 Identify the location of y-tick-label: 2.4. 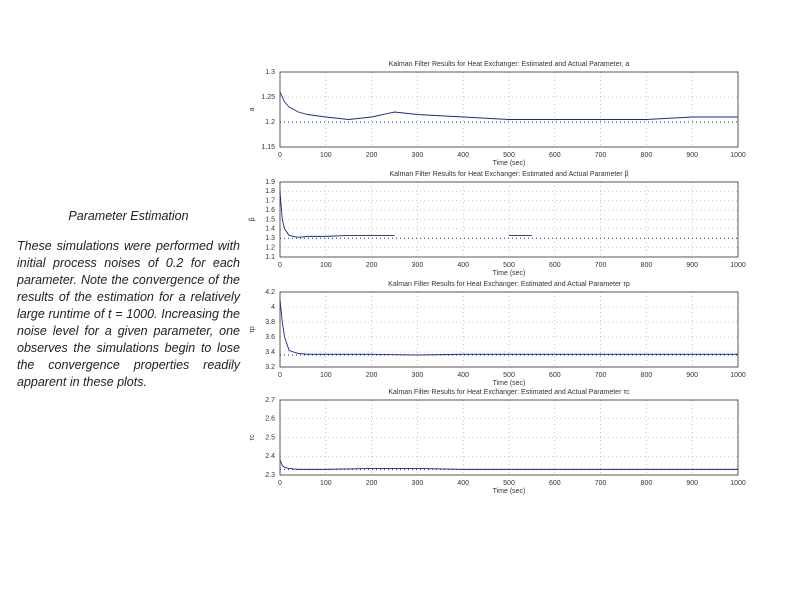
(270, 456).